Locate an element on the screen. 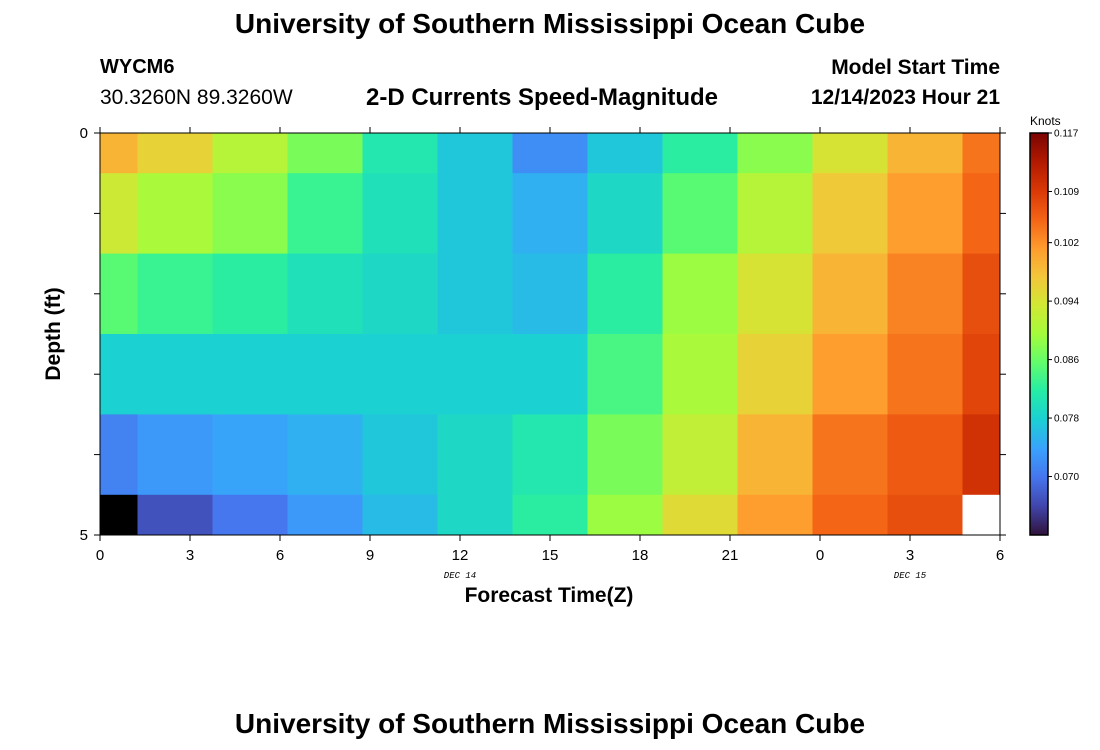 Image resolution: width=1100 pixels, height=750 pixels. x-tick-label: 15 is located at coordinates (550, 555).